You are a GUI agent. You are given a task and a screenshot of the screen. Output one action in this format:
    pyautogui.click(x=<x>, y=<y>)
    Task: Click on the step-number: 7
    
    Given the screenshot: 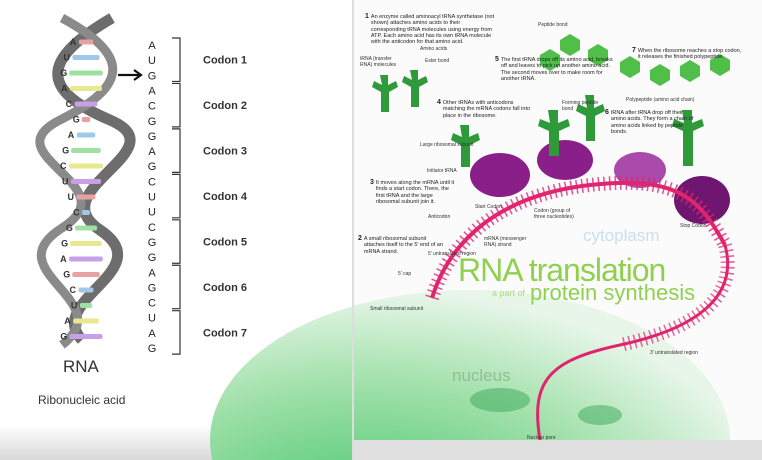 What is the action you would take?
    pyautogui.click(x=634, y=50)
    